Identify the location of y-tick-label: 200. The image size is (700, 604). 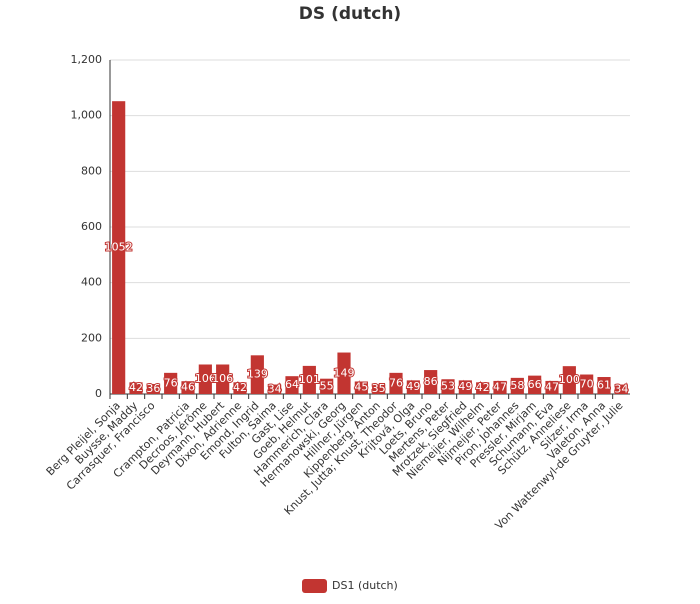
(91, 337).